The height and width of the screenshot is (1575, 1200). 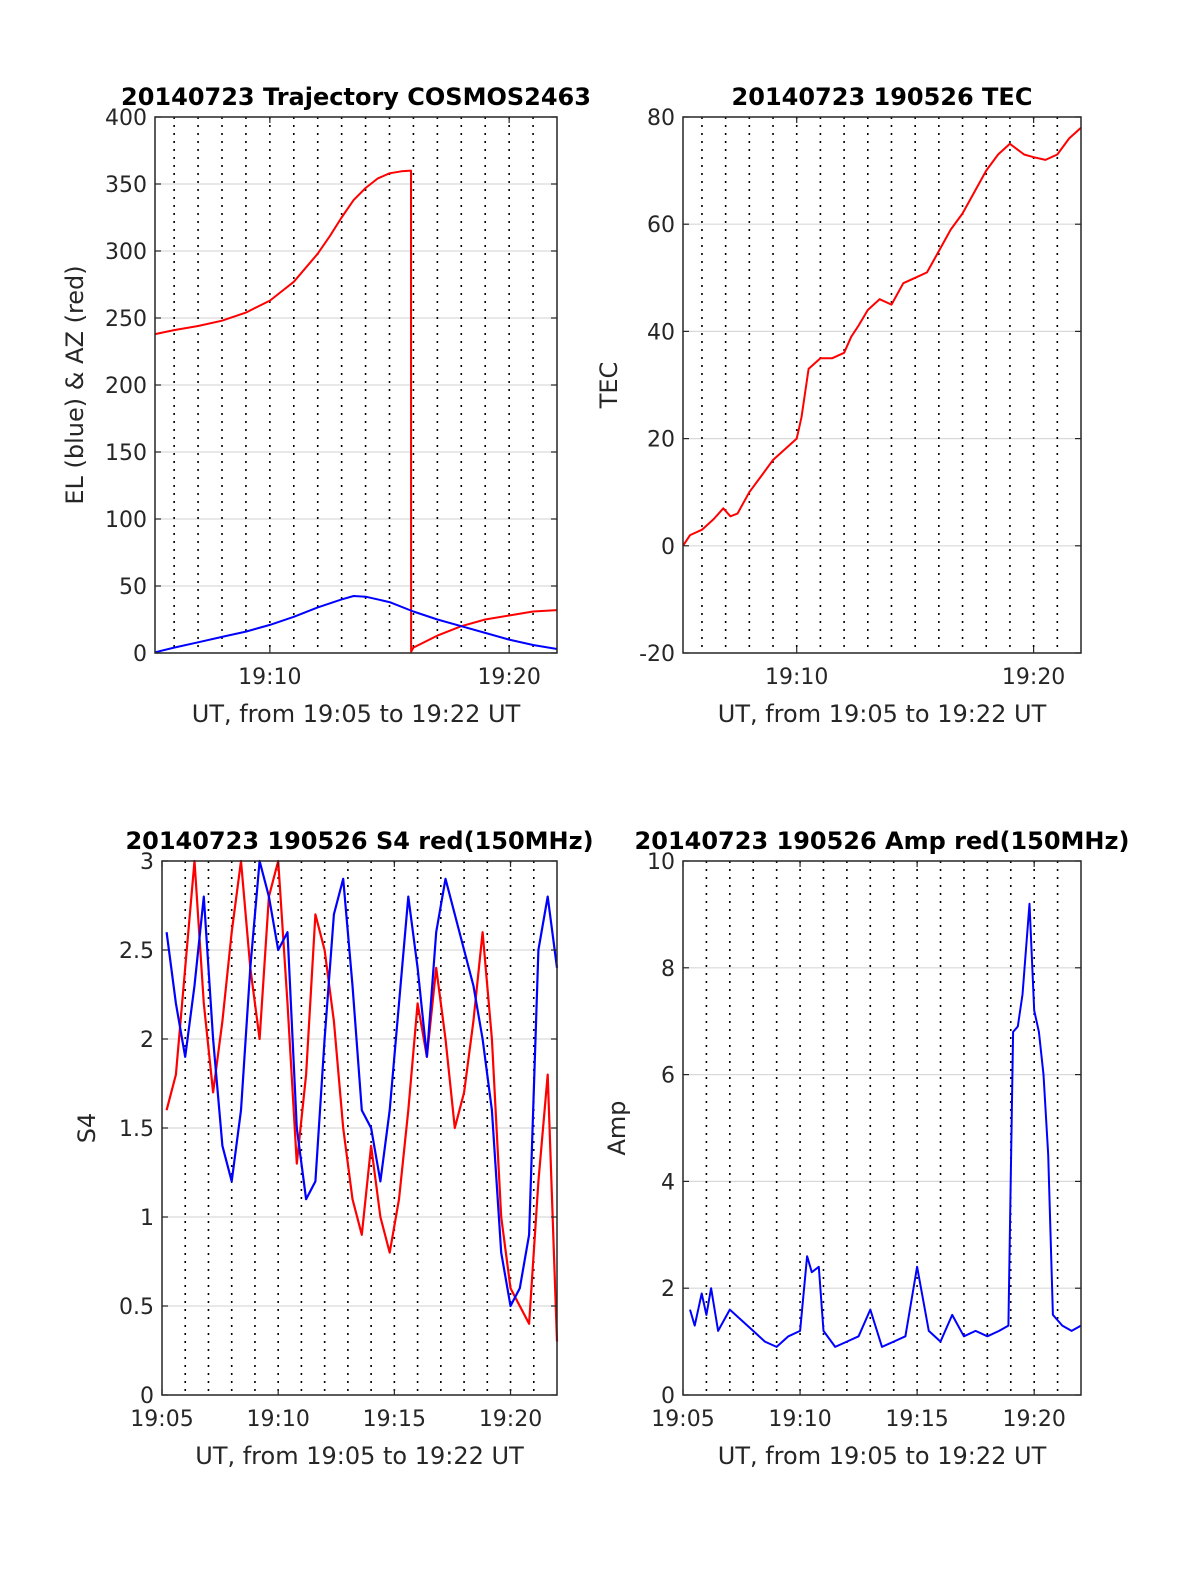 I want to click on trajectory-series-az, so click(x=356, y=411).